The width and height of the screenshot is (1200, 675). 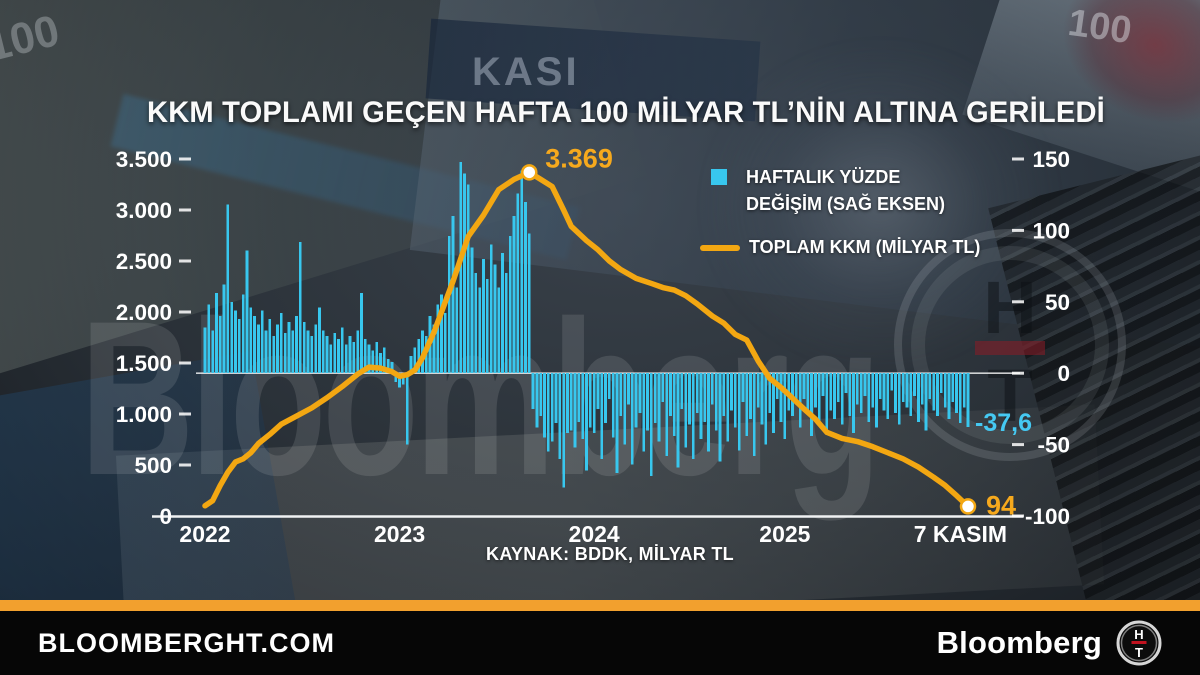 What do you see at coordinates (968, 506) in the screenshot?
I see `line_end-marker` at bounding box center [968, 506].